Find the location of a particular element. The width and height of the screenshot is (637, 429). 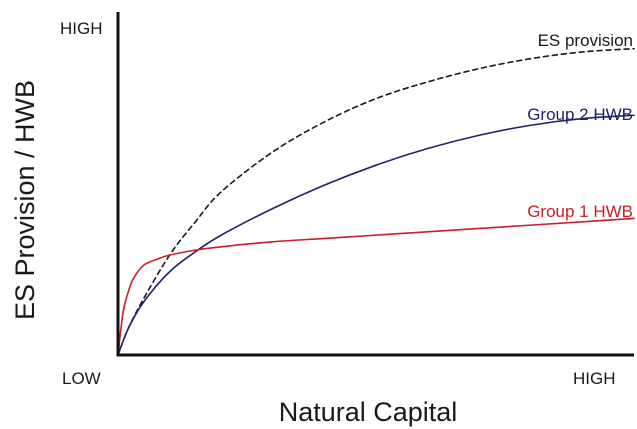

series-label-group-1-hwb: Group 1 HWB is located at coordinates (580, 211).